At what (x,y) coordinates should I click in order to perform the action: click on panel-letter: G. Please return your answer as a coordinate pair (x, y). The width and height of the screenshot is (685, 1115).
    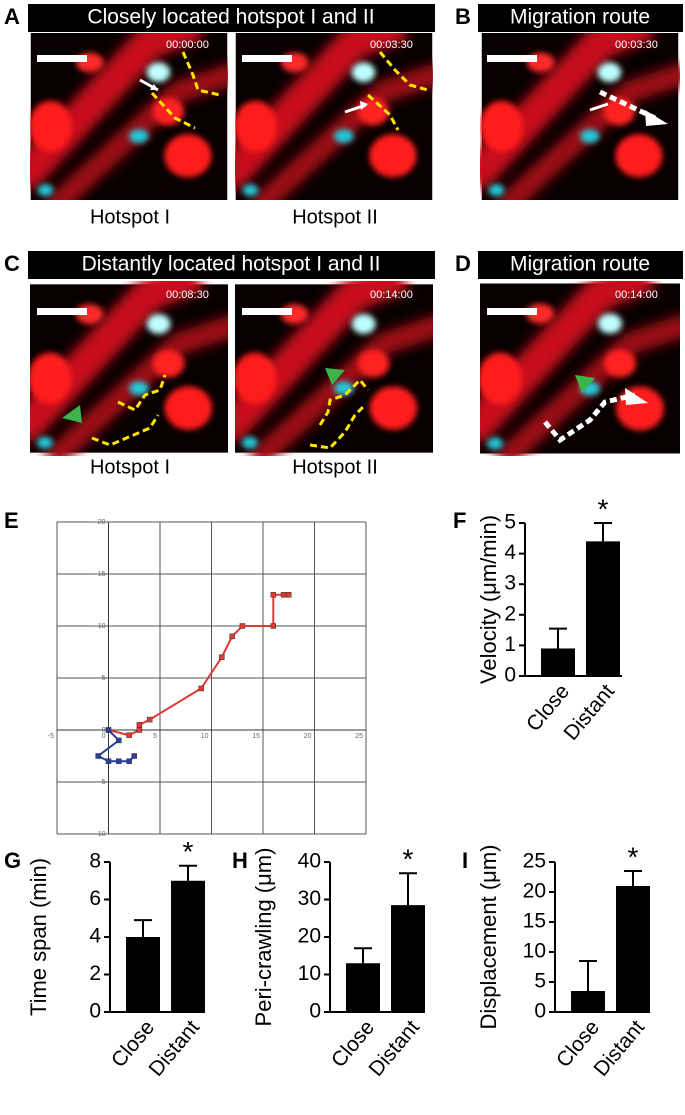
    Looking at the image, I should click on (12, 860).